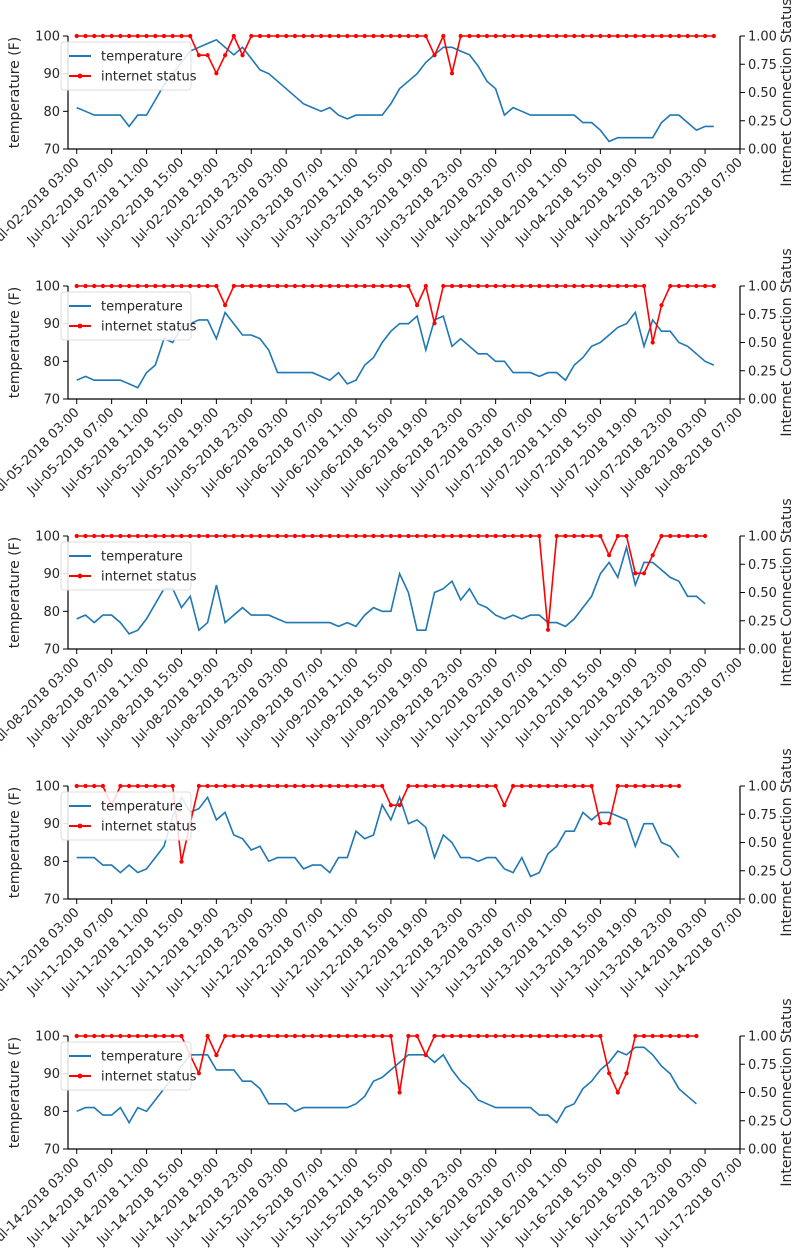 This screenshot has width=800, height=1250. What do you see at coordinates (787, 342) in the screenshot?
I see `y2-axis-label: Internet Connection Status` at bounding box center [787, 342].